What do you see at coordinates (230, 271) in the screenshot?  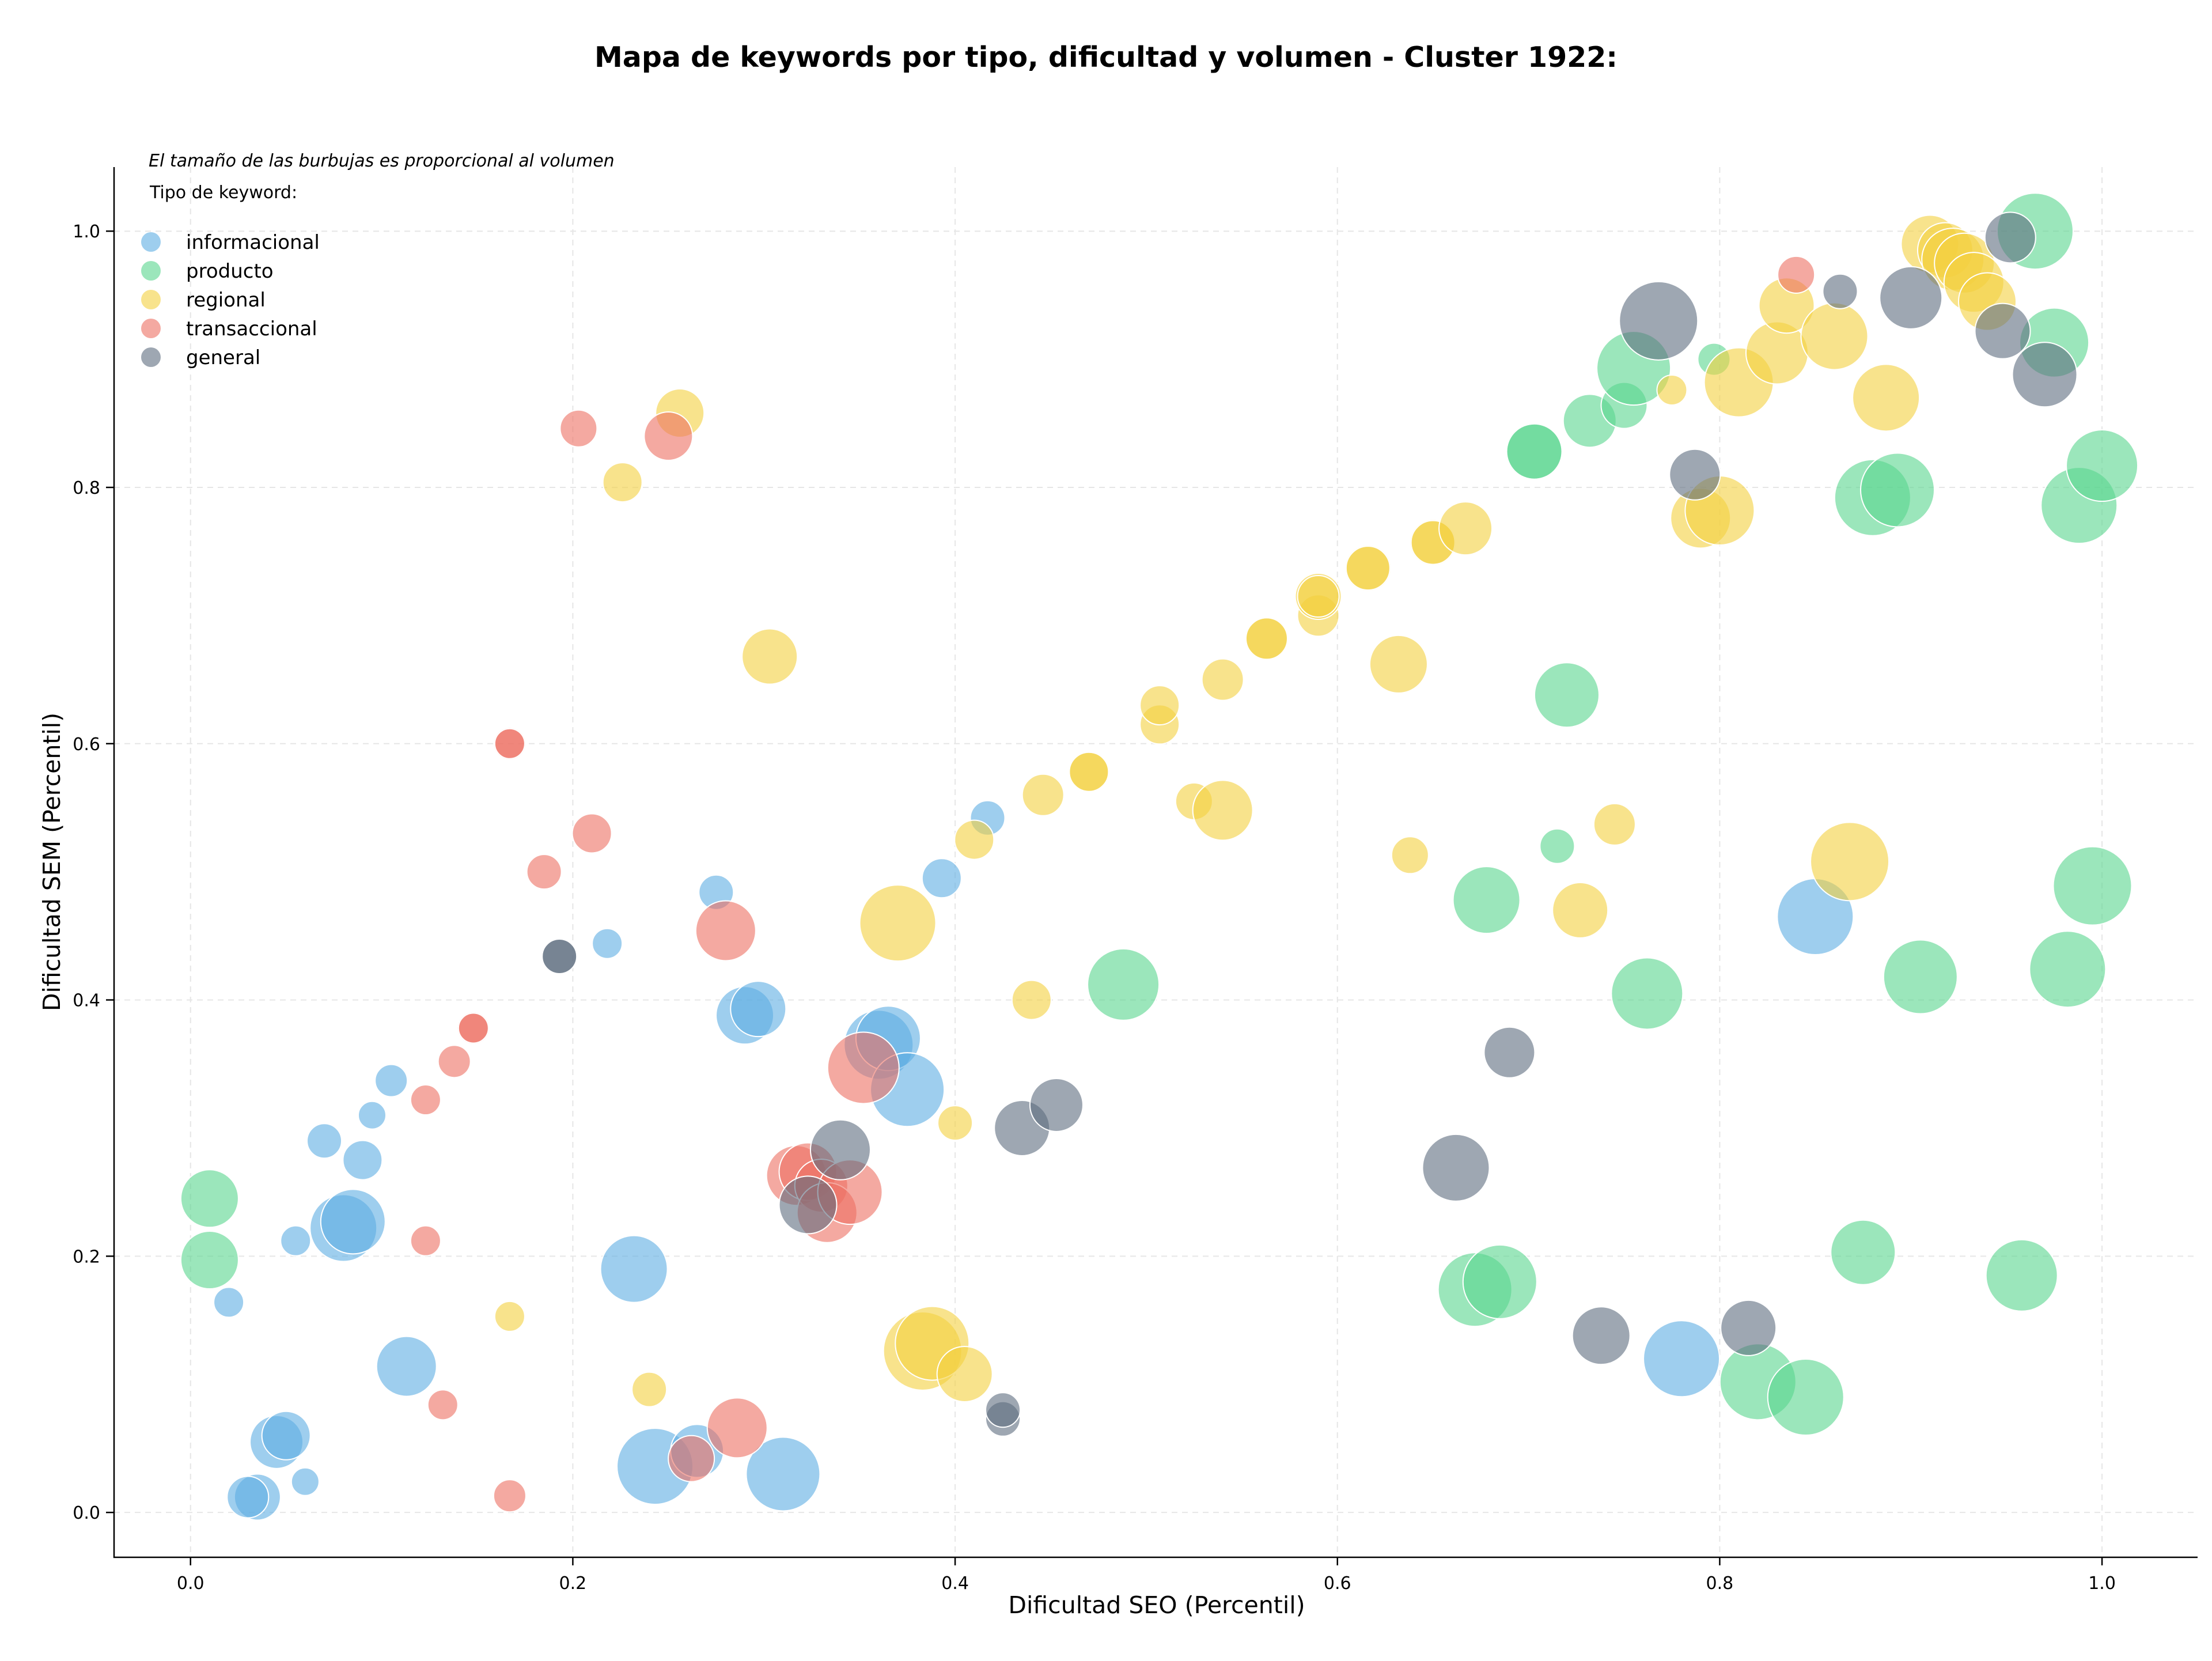 I see `legend-label-producto: producto` at bounding box center [230, 271].